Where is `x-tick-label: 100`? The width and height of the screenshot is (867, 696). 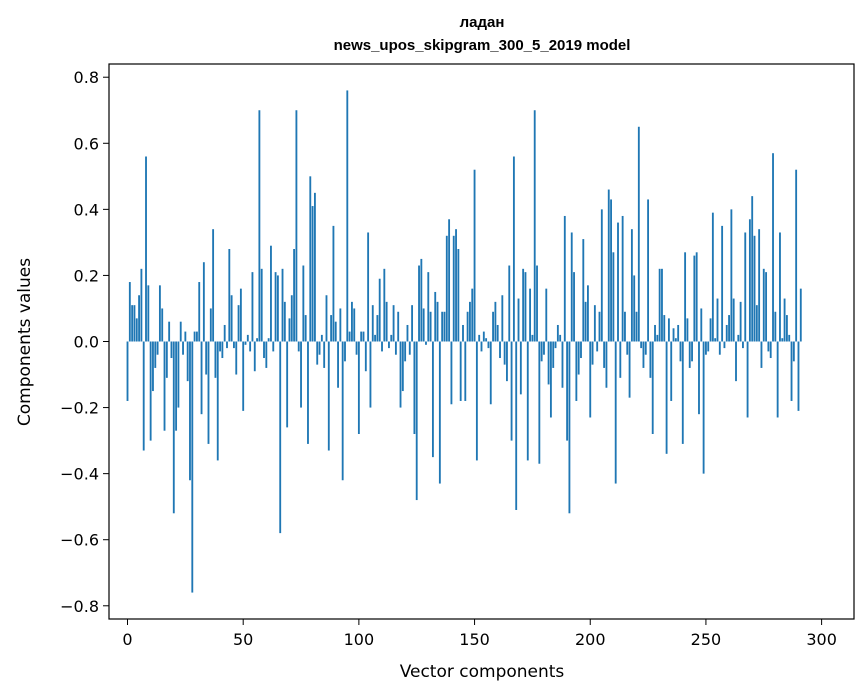 x-tick-label: 100 is located at coordinates (359, 639).